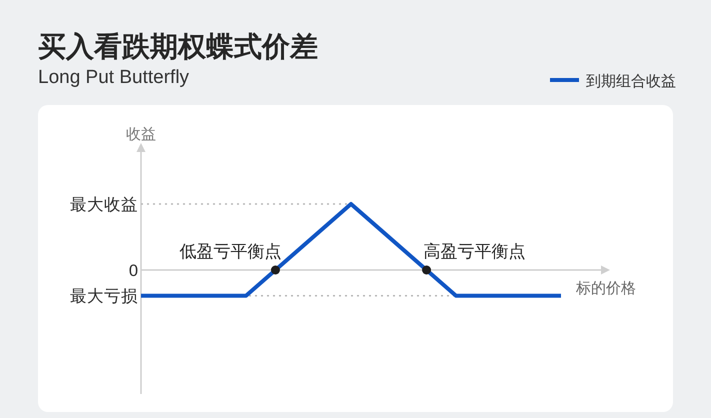 This screenshot has height=418, width=711. Describe the element at coordinates (631, 81) in the screenshot. I see `legend-label: 到期组合收益` at that location.